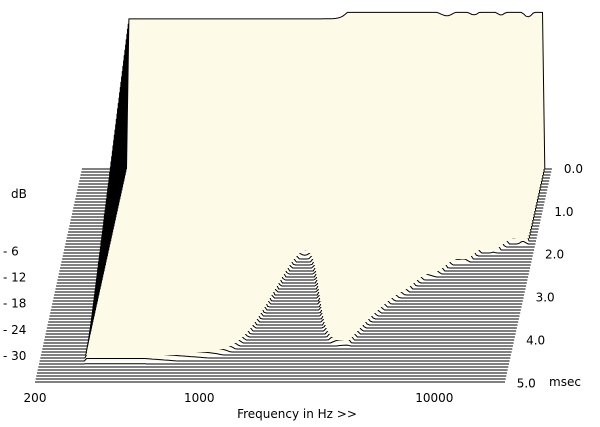 The height and width of the screenshot is (427, 600). I want to click on x-tick-label: 1000, so click(199, 398).